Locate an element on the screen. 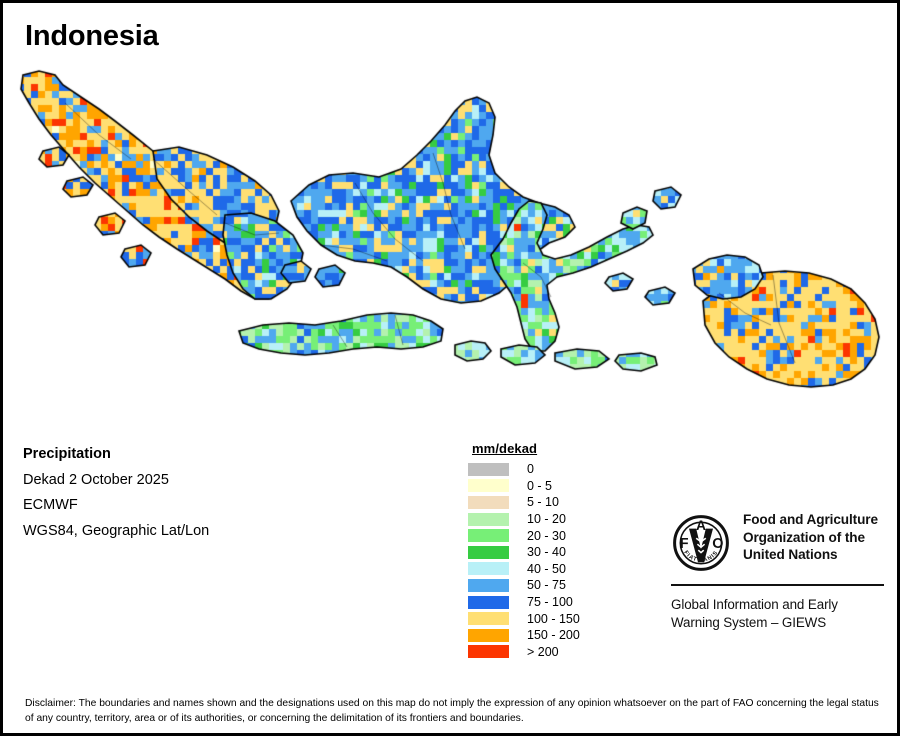 This screenshot has width=900, height=736. legend-item: 0 - 5 is located at coordinates (524, 486).